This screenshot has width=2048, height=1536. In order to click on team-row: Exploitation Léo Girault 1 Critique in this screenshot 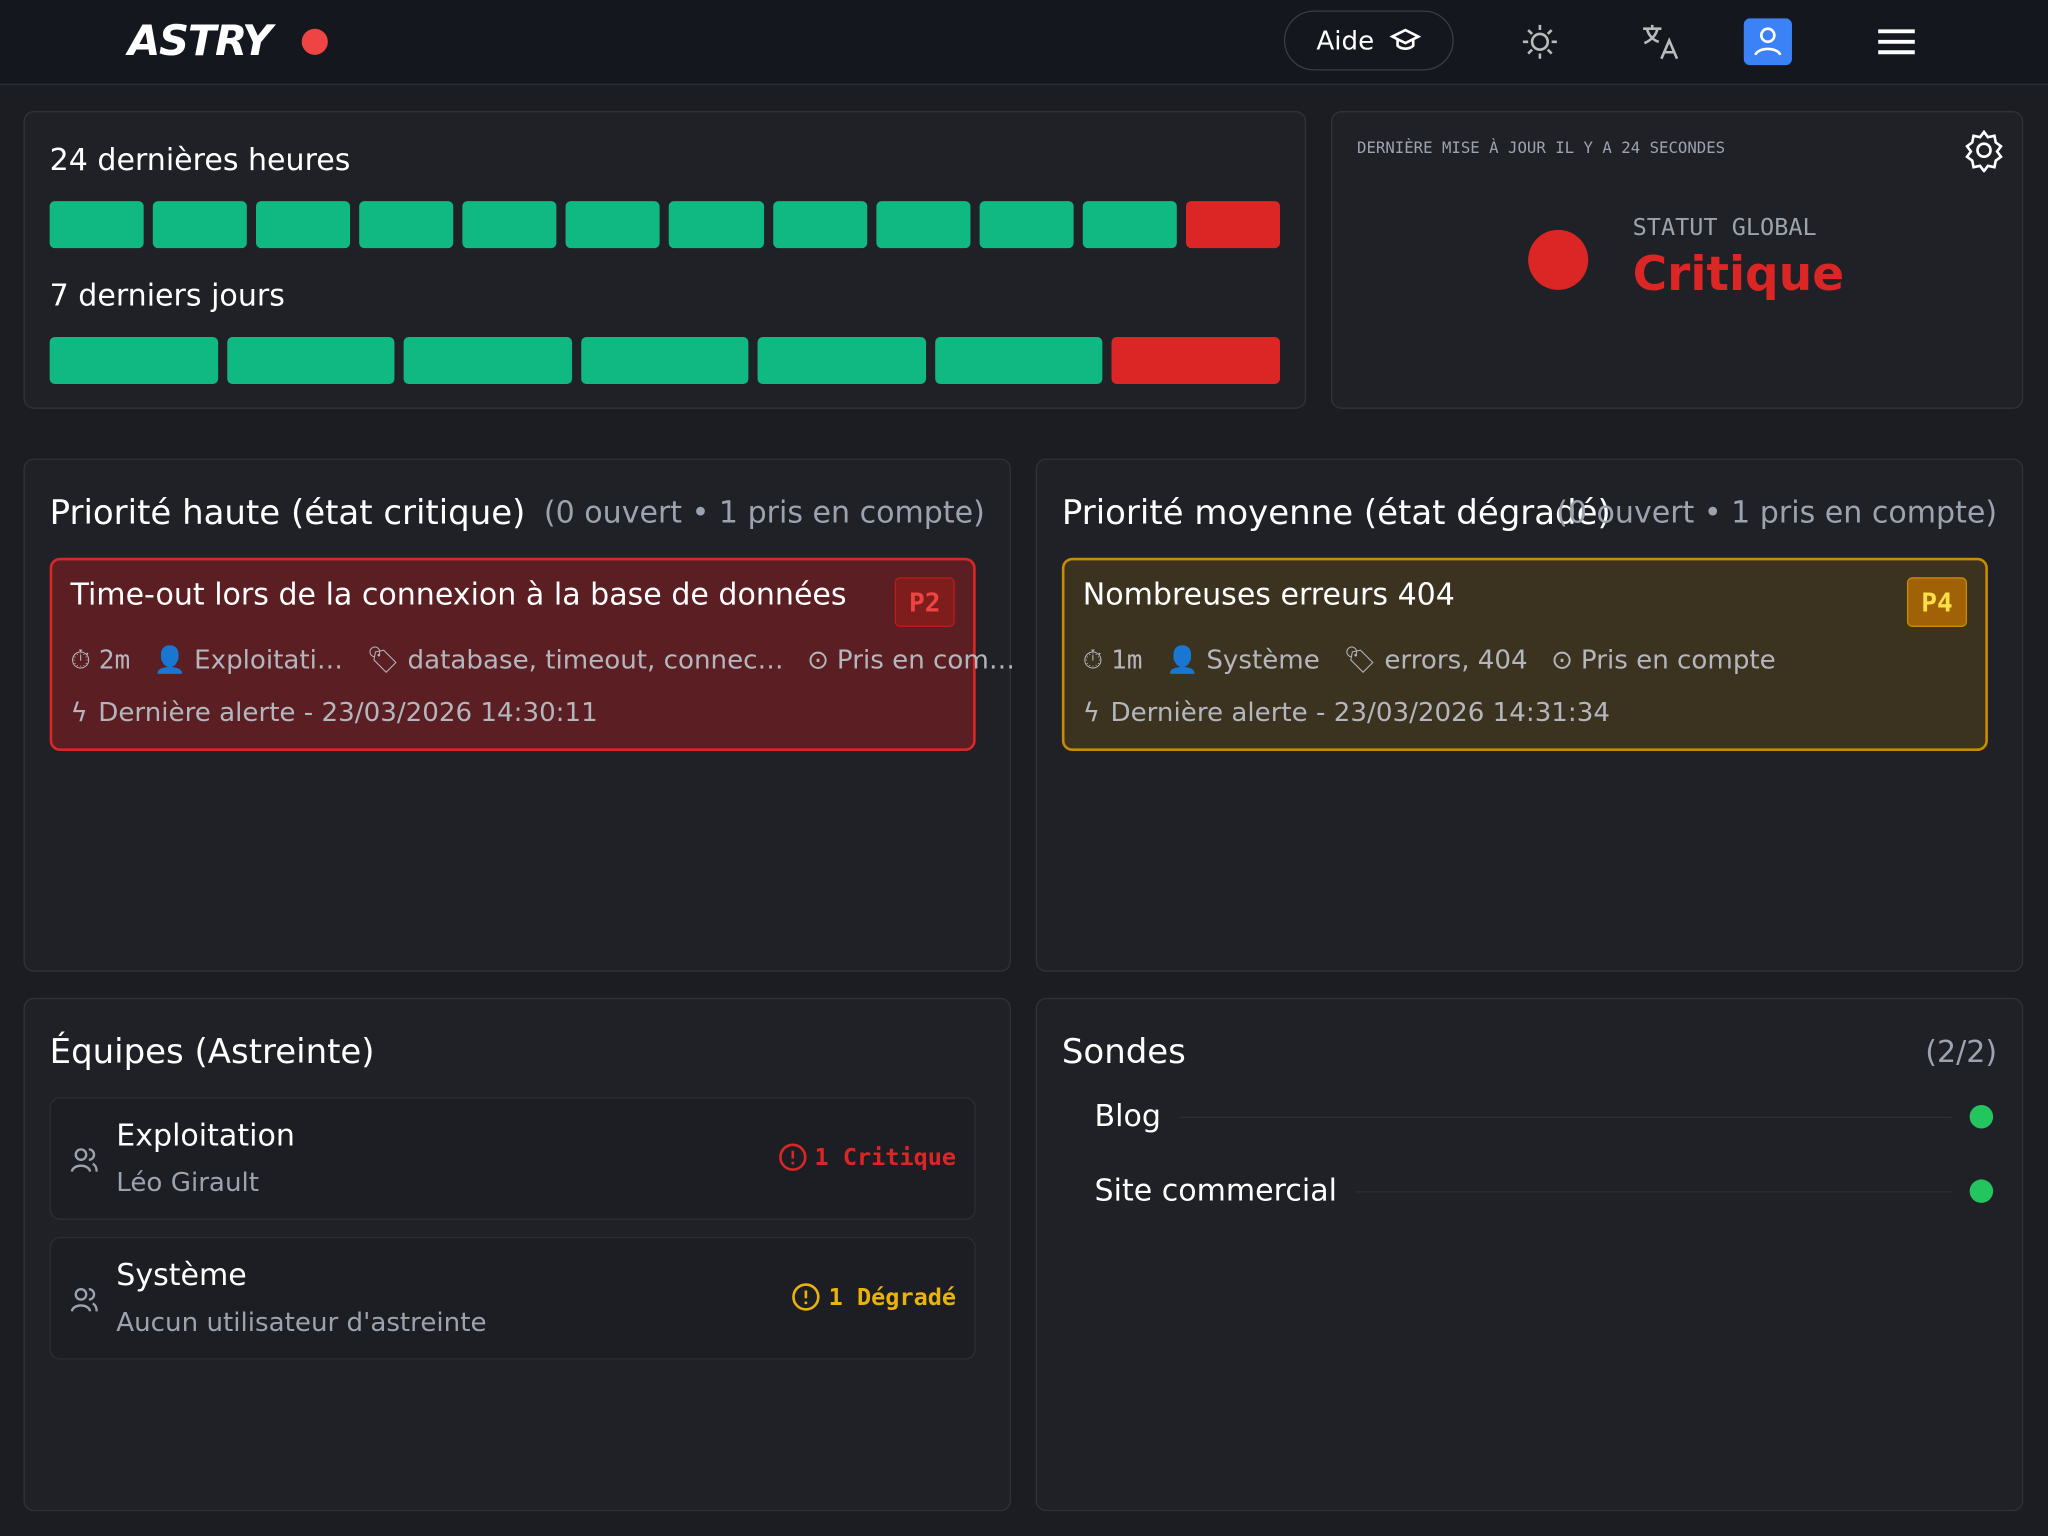, I will do `click(512, 1158)`.